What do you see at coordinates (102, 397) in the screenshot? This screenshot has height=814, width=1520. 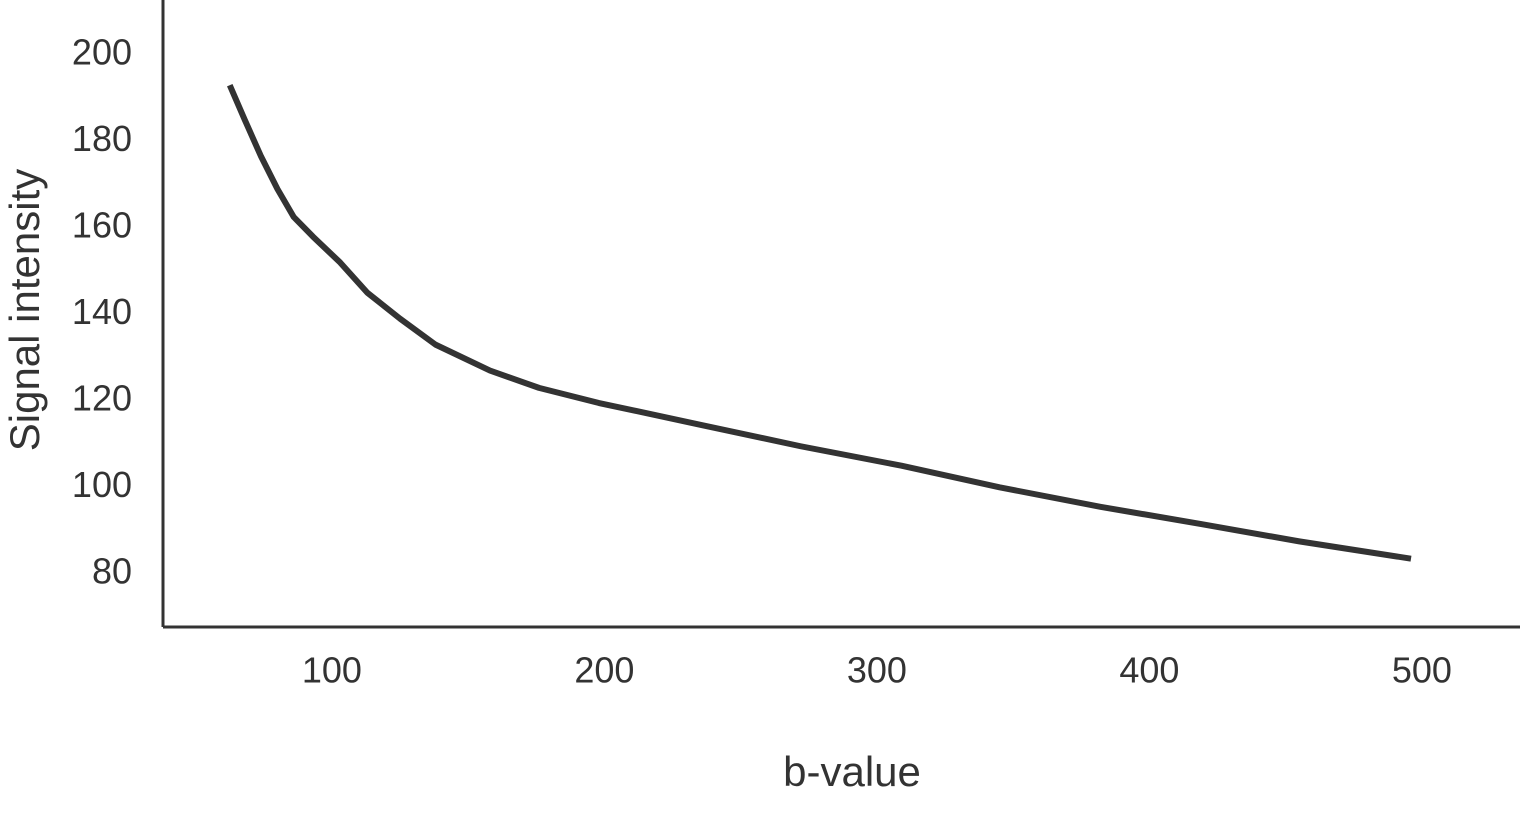 I see `y-tick-label: 120` at bounding box center [102, 397].